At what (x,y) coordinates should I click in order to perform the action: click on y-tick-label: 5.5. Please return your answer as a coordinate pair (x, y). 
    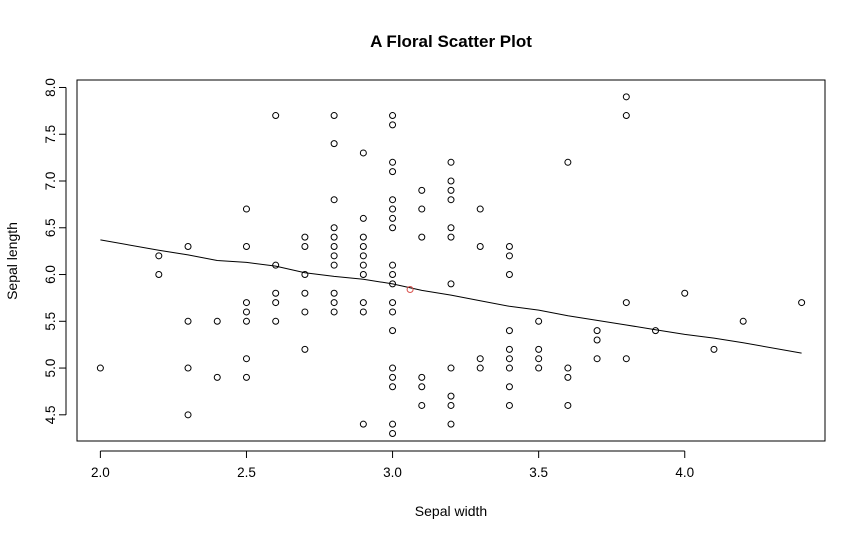
    Looking at the image, I should click on (50, 321).